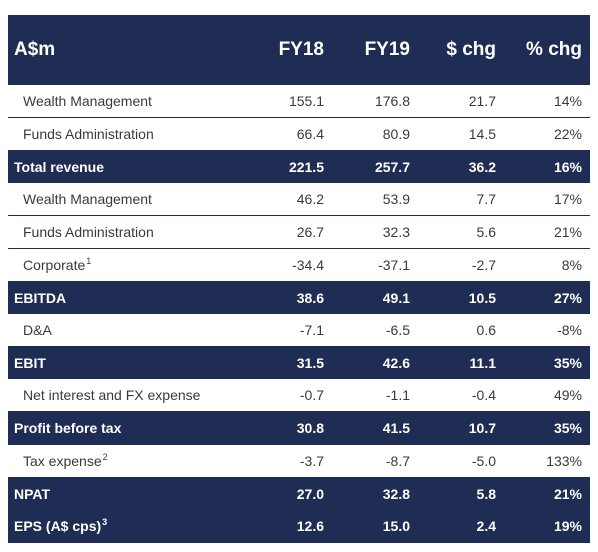 The height and width of the screenshot is (552, 598). I want to click on header-dollar-change: $ chg, so click(471, 49).